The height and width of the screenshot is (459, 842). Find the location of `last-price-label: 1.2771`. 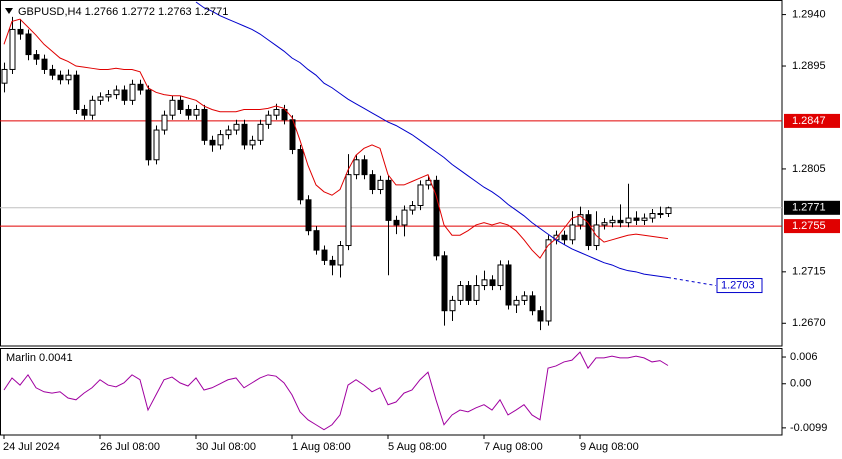

last-price-label: 1.2771 is located at coordinates (809, 208).